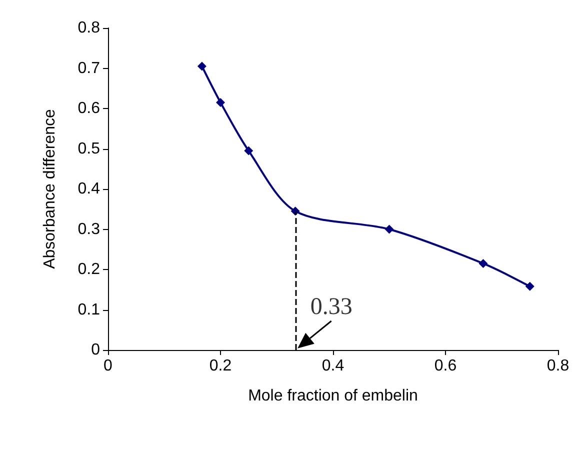  I want to click on x-tick-label: 0.8, so click(558, 366).